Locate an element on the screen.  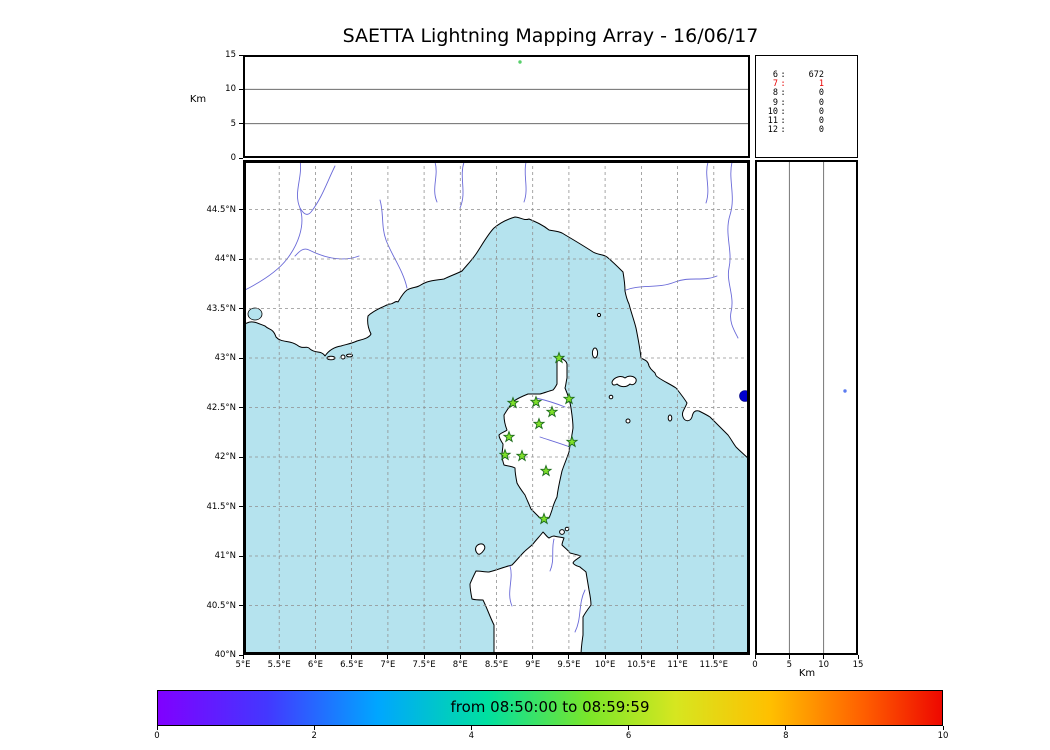
right-panel-altitude-axis-label: Km is located at coordinates (807, 673).